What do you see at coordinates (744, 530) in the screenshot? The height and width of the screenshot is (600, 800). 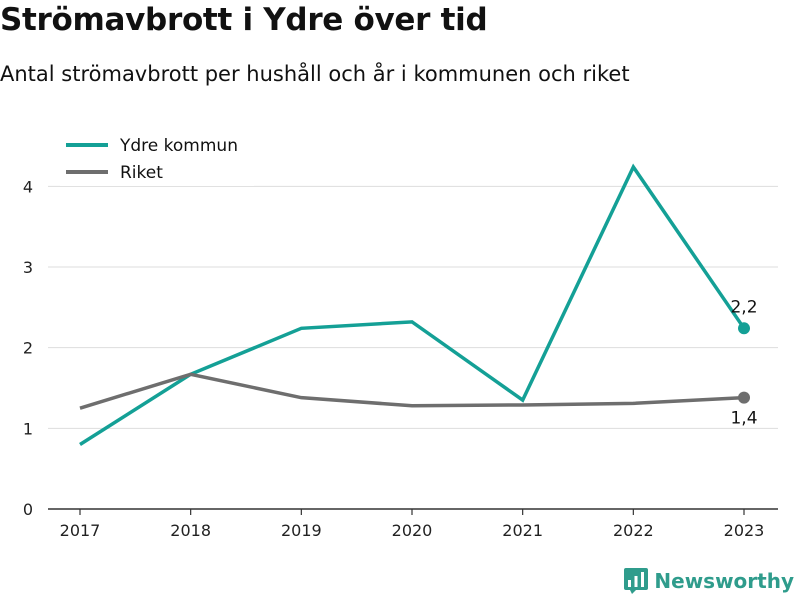 I see `x-tick-label-2023: 2023` at bounding box center [744, 530].